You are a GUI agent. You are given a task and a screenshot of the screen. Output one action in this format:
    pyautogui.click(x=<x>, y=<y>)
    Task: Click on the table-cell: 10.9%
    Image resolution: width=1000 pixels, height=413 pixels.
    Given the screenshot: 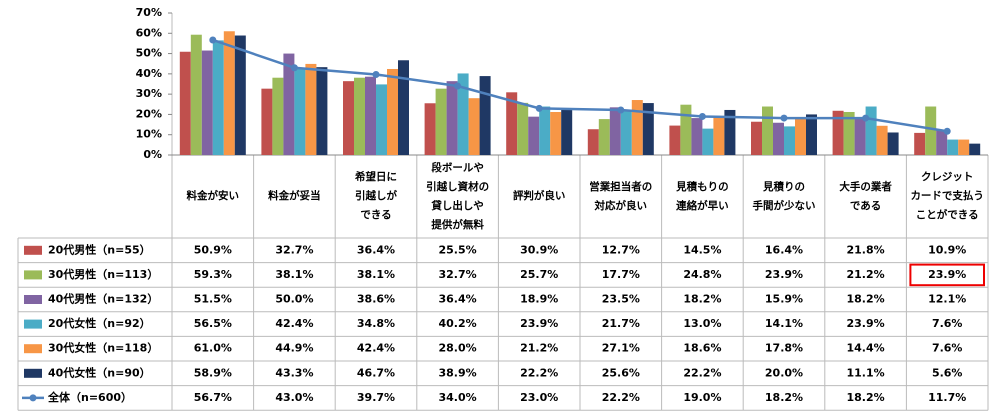 What is the action you would take?
    pyautogui.click(x=947, y=249)
    